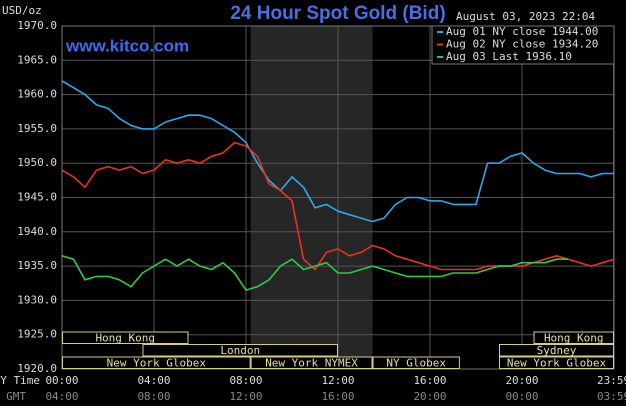 This screenshot has width=626, height=406. I want to click on x-tick-label: 16:00, so click(429, 380).